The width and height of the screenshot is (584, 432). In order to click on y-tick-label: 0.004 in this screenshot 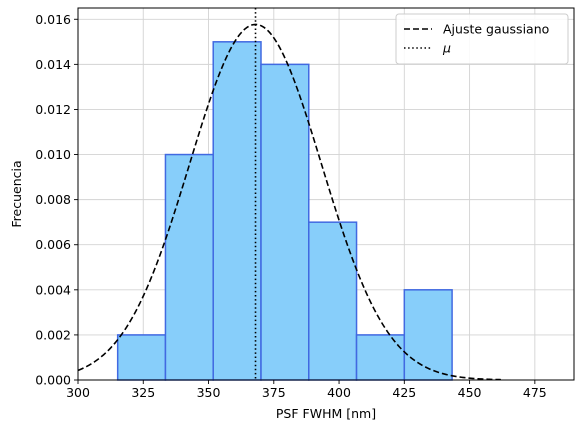, I will do `click(53, 289)`.